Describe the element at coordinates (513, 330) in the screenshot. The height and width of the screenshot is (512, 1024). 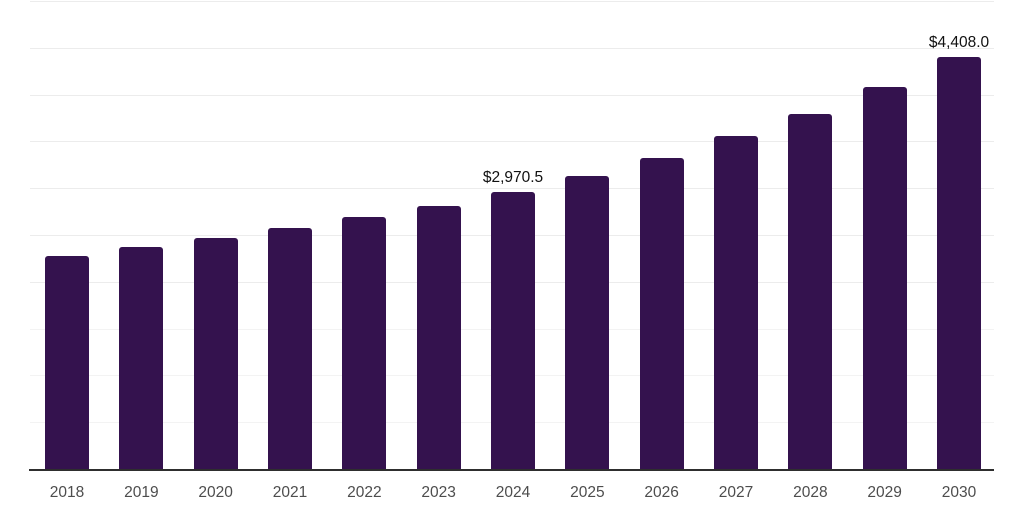
I see `bar-2024` at that location.